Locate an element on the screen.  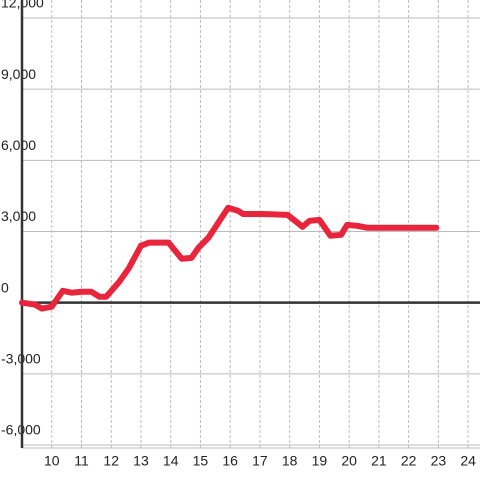
x-tick-label: 21 is located at coordinates (379, 461).